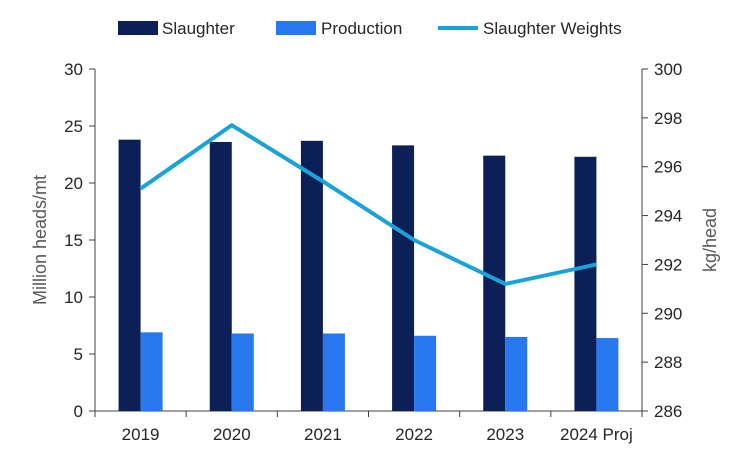 This screenshot has width=747, height=458. What do you see at coordinates (668, 69) in the screenshot?
I see `y-right-tick-label: 300` at bounding box center [668, 69].